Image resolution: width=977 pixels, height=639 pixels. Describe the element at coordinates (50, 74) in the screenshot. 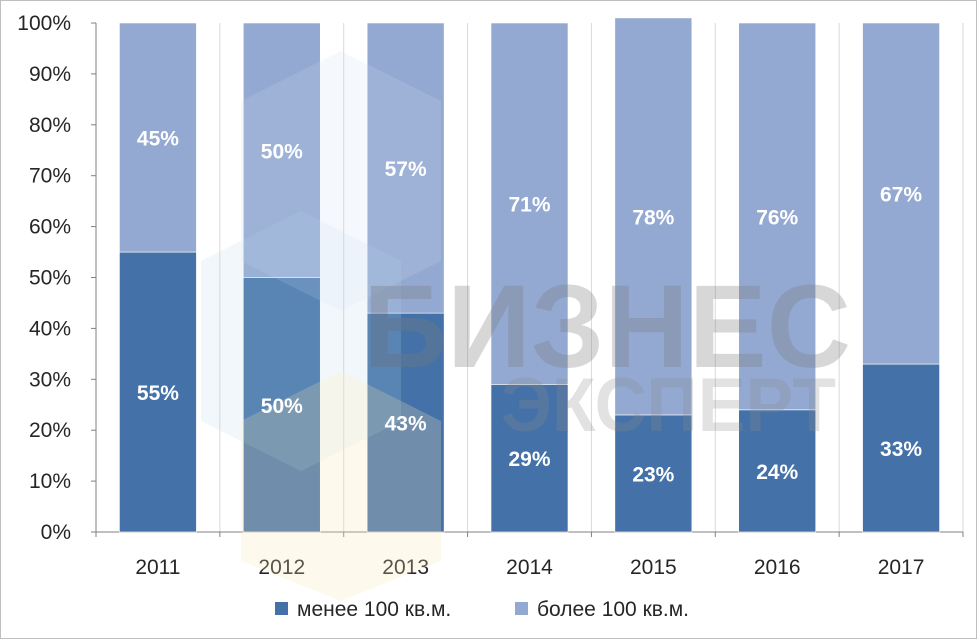

I see `y-tick-label: 90%` at that location.